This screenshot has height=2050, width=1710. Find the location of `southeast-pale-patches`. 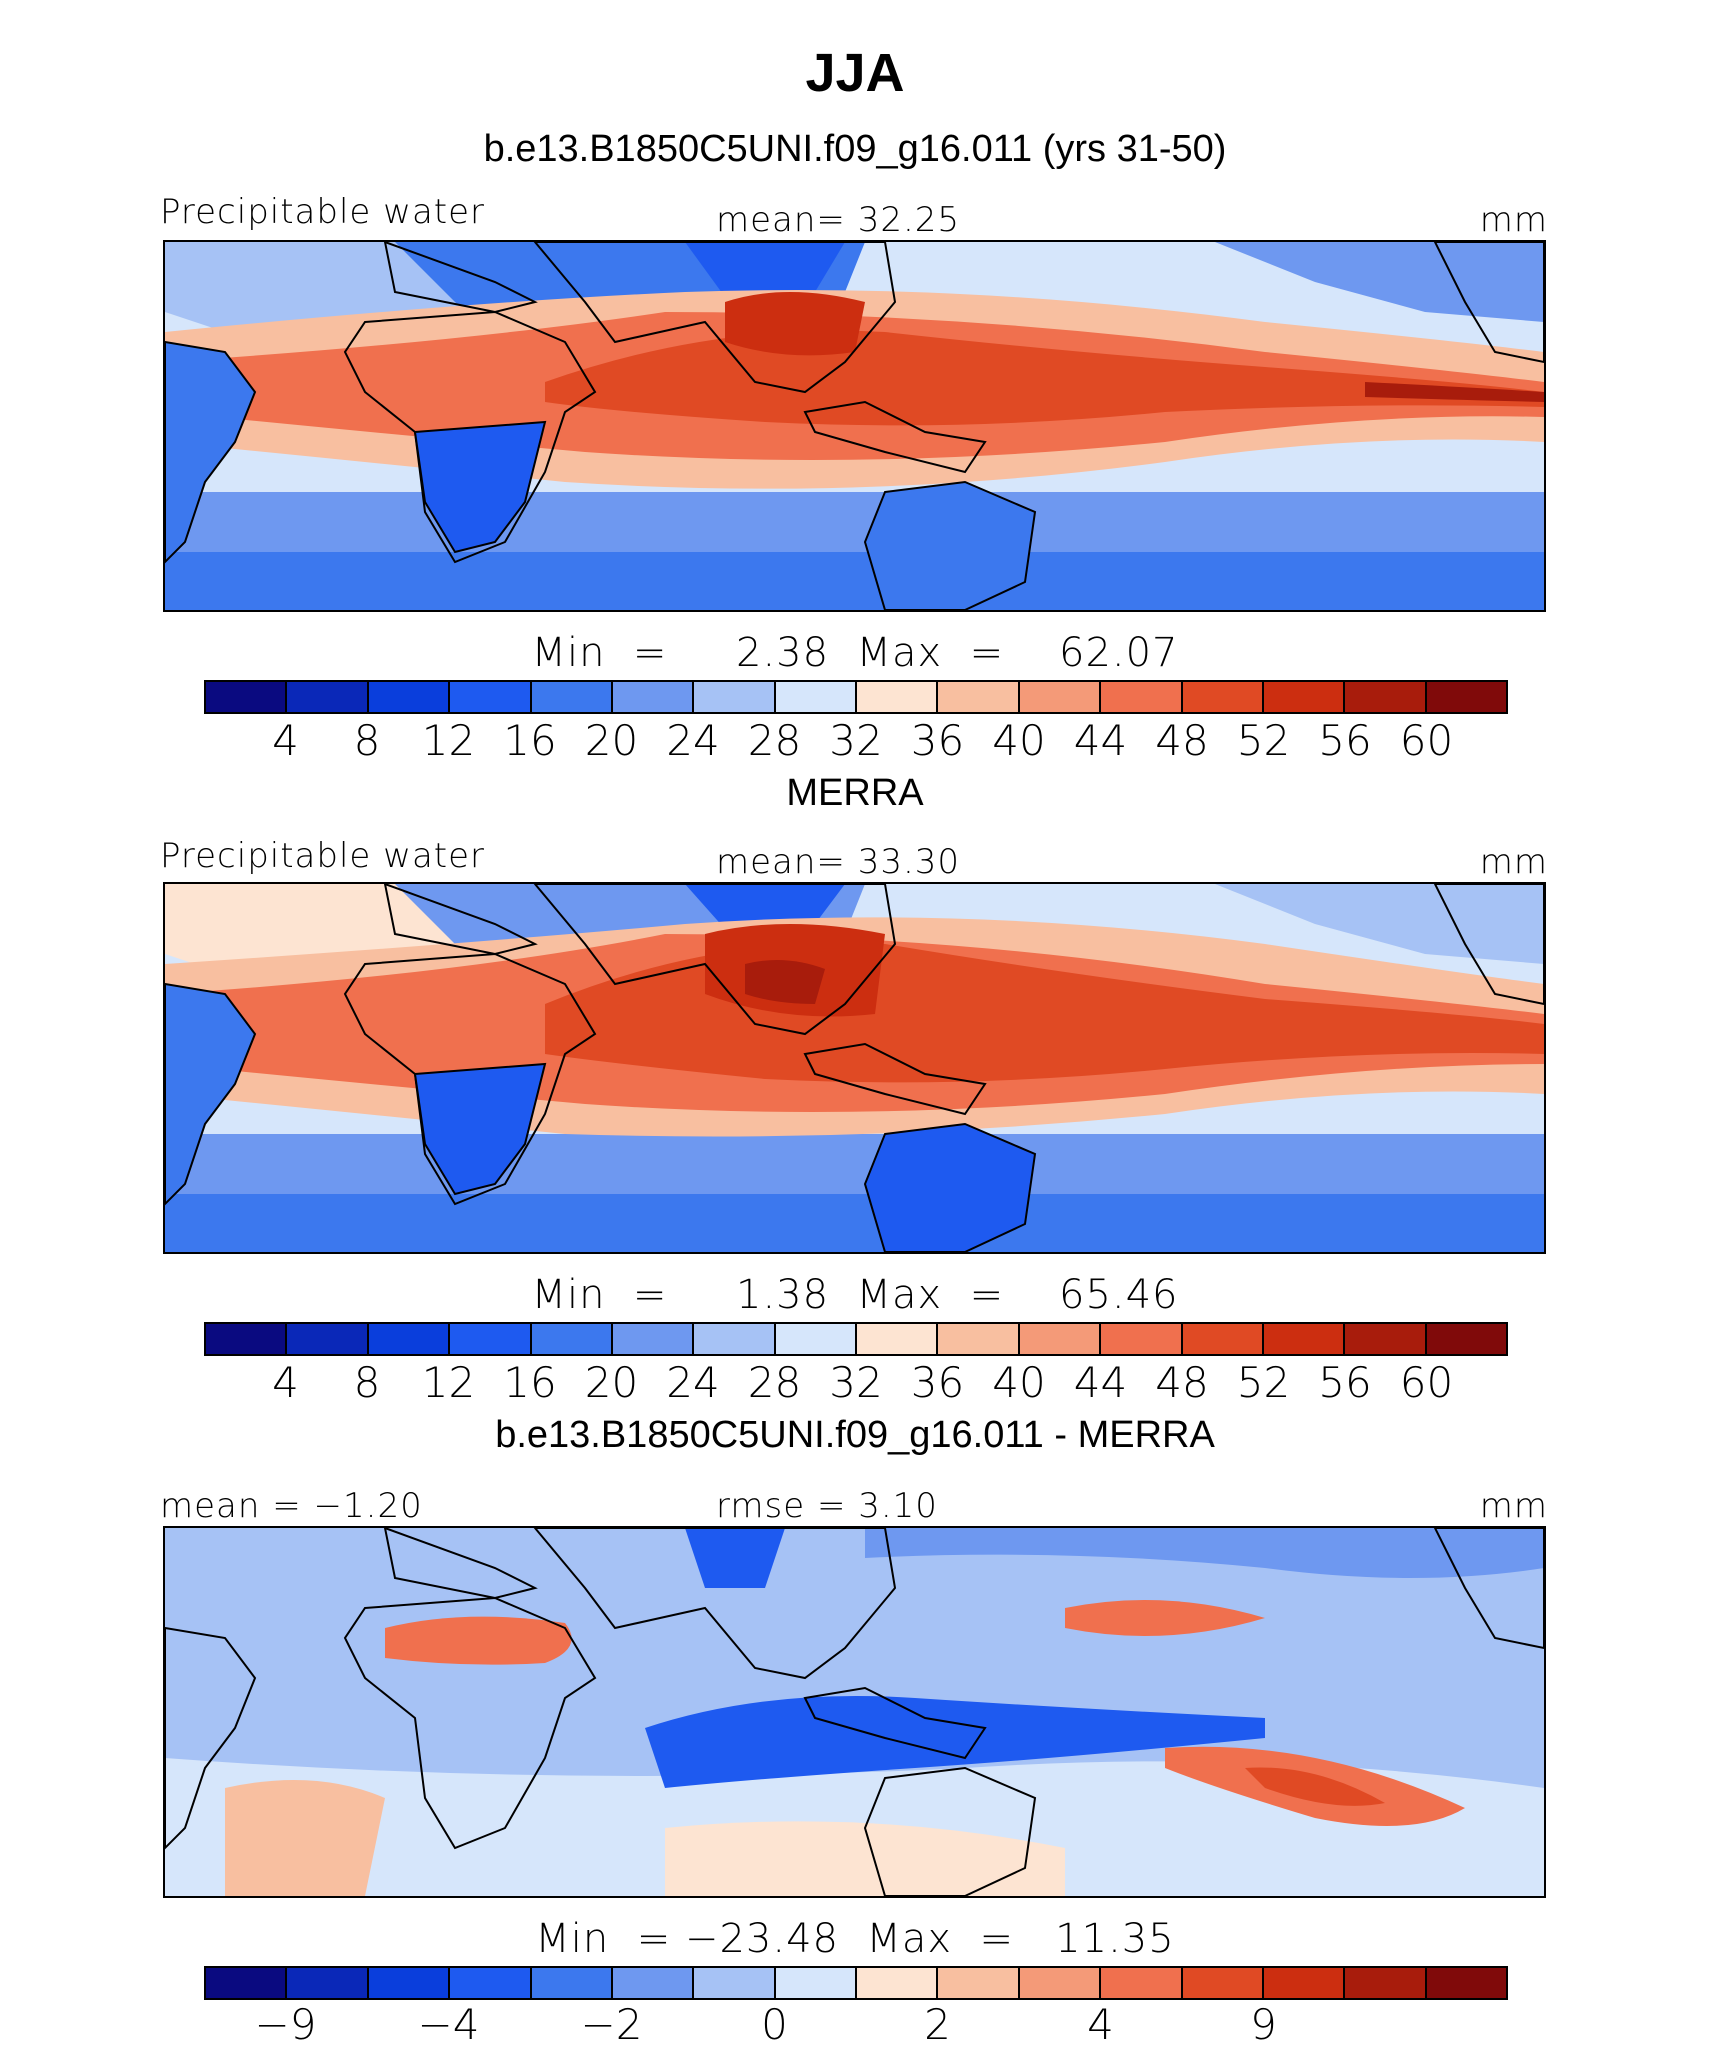

southeast-pale-patches is located at coordinates (865, 1858).